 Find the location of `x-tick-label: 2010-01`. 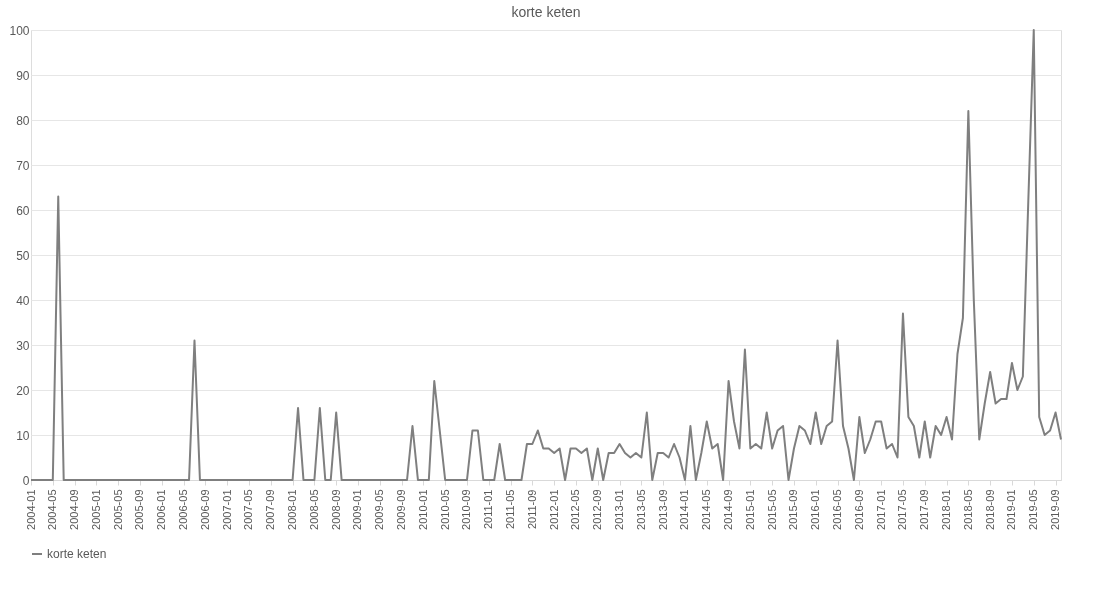

x-tick-label: 2010-01 is located at coordinates (422, 509).